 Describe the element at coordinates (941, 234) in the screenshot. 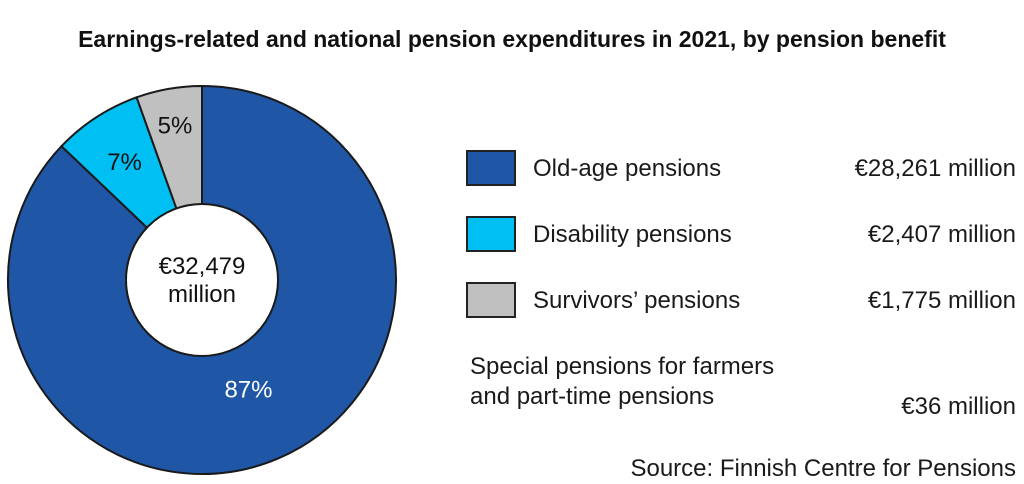

I see `legend-value-disability: €2,407 million` at that location.